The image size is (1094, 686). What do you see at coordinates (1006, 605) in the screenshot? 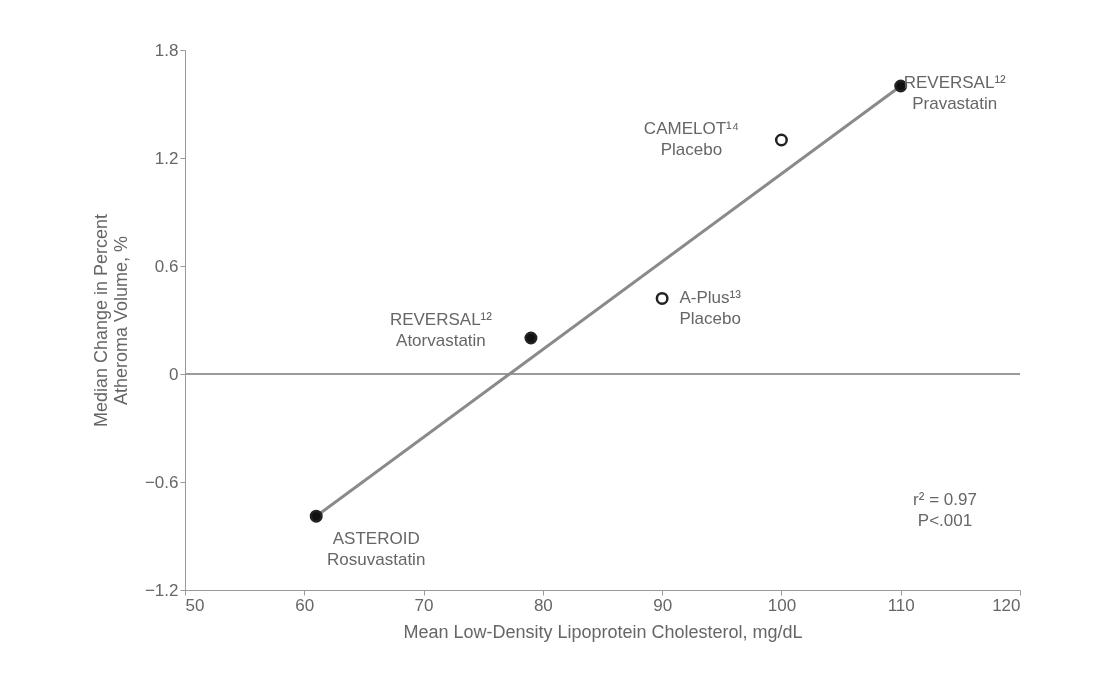
I see `x-tick-label: 120` at bounding box center [1006, 605].